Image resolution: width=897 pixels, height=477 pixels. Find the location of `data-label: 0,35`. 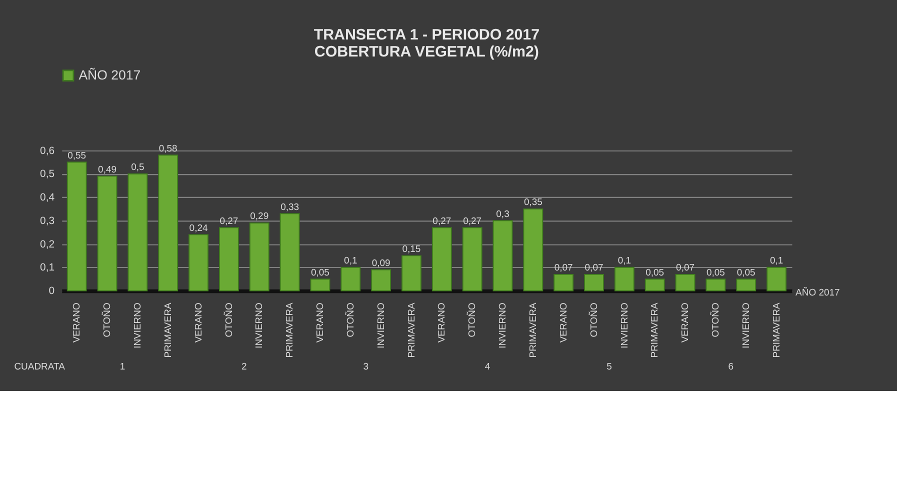

data-label: 0,35 is located at coordinates (533, 202).